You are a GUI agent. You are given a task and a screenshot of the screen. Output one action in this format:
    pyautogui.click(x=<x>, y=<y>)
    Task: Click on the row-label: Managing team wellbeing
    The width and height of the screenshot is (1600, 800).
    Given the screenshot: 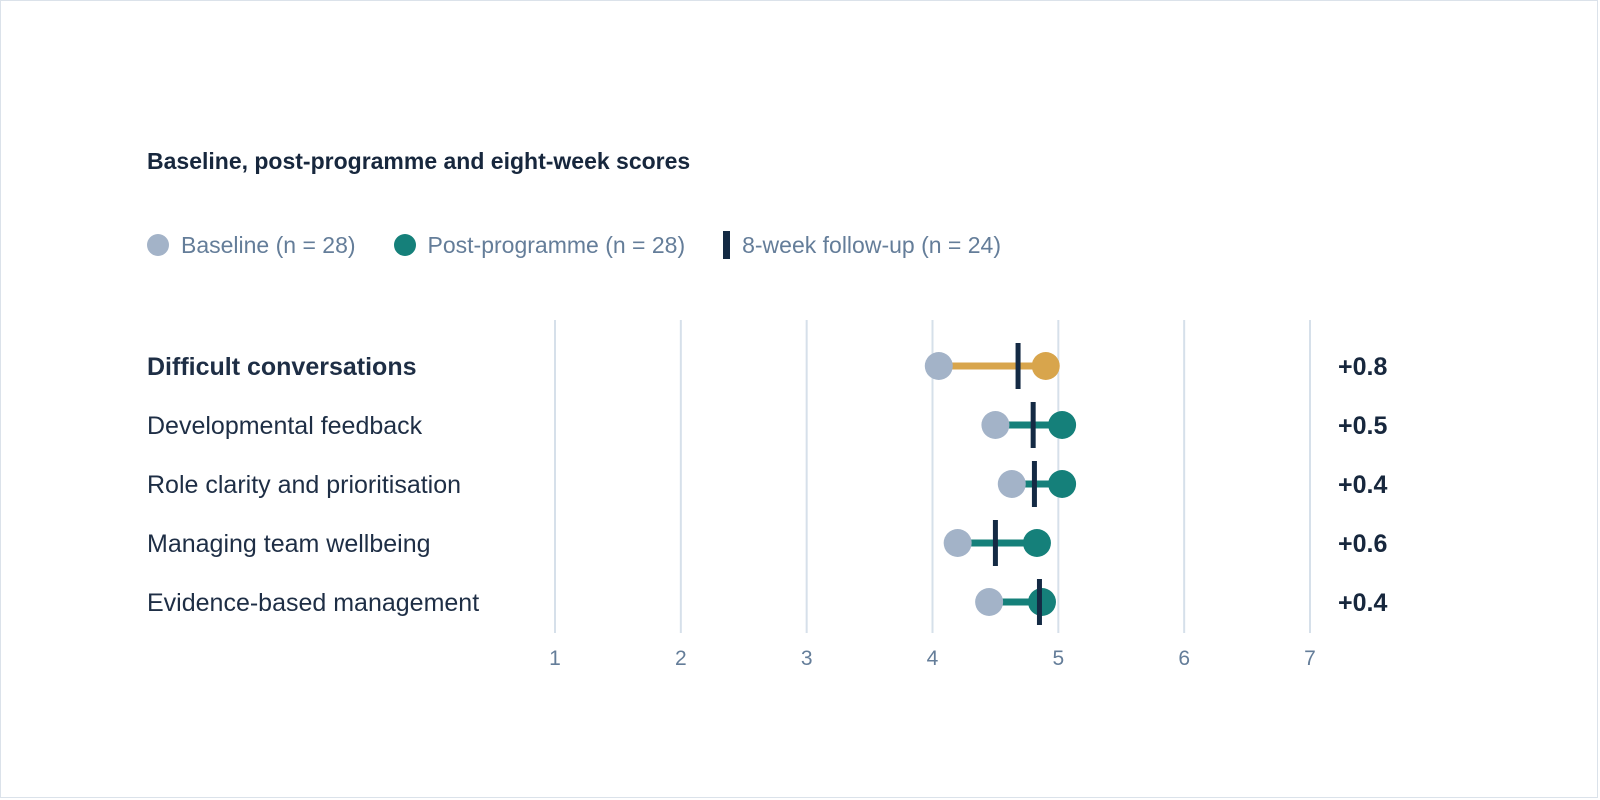 What is the action you would take?
    pyautogui.click(x=289, y=544)
    